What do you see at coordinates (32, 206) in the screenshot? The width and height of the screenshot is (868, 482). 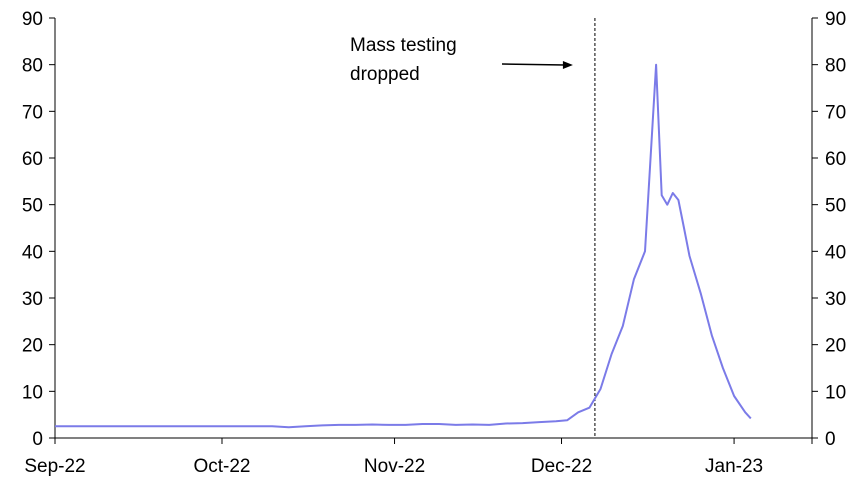 I see `y-tick-label-left: 50` at bounding box center [32, 206].